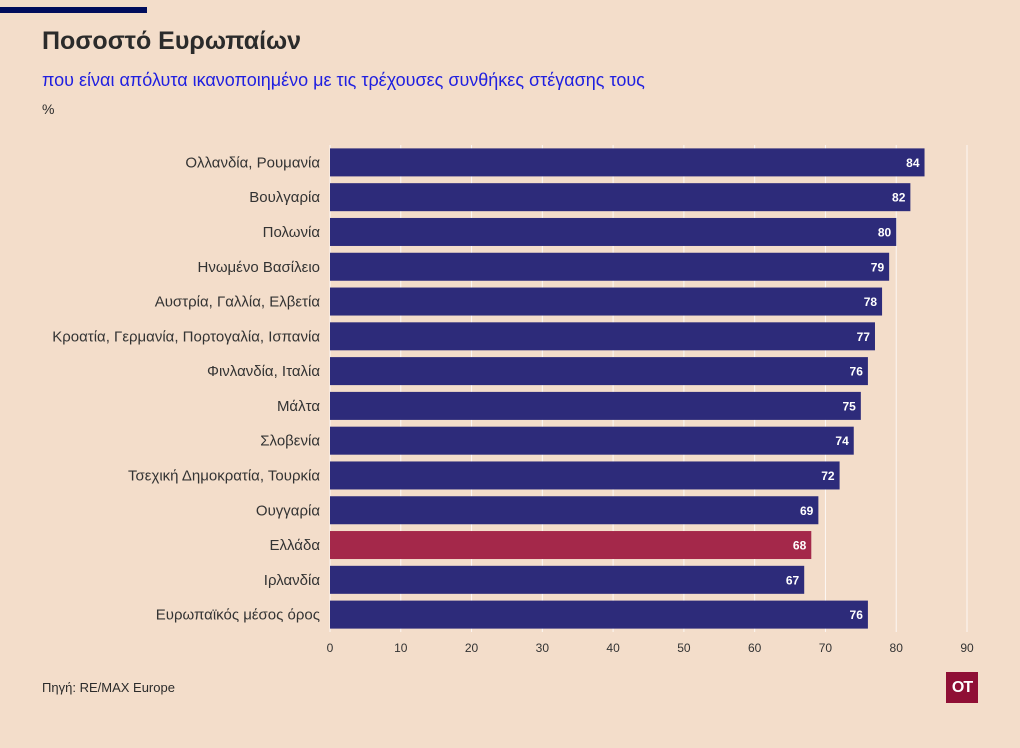  What do you see at coordinates (73, 10) in the screenshot?
I see `top-accent-bar` at bounding box center [73, 10].